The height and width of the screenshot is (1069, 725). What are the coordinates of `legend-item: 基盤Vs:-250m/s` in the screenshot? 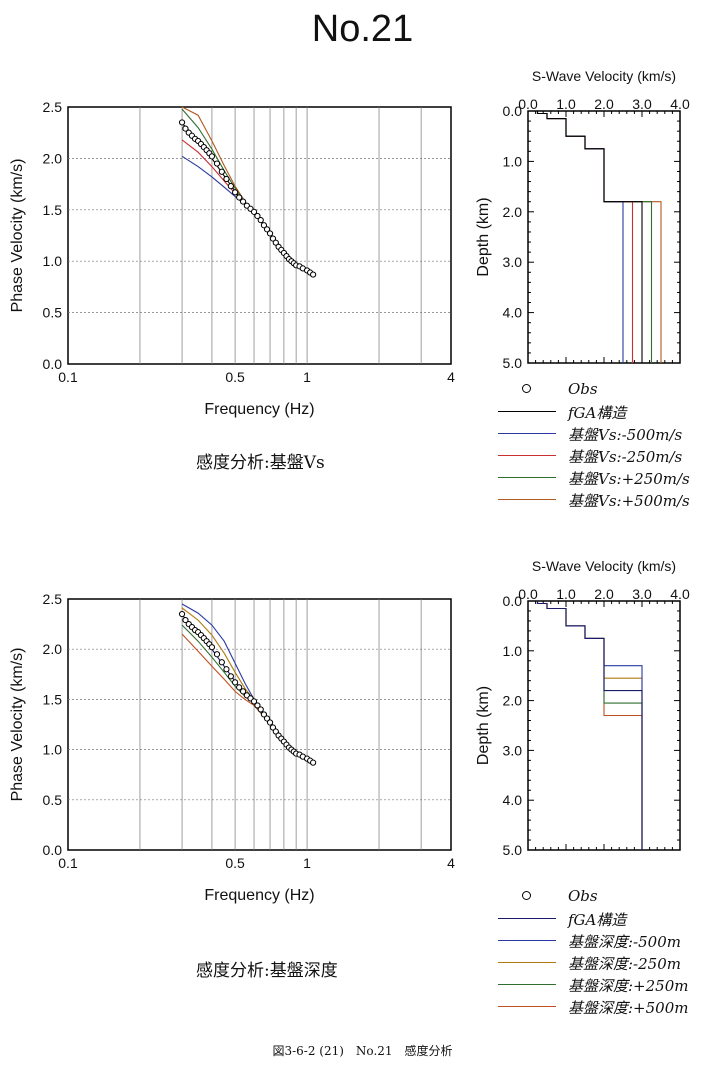 It's located at (610, 455).